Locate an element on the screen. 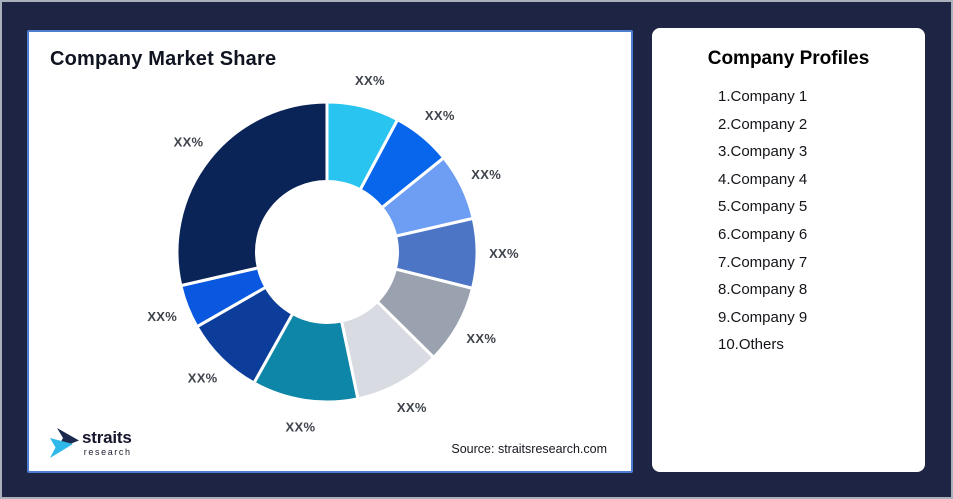 The width and height of the screenshot is (953, 499). logo-sub-text: research is located at coordinates (107, 451).